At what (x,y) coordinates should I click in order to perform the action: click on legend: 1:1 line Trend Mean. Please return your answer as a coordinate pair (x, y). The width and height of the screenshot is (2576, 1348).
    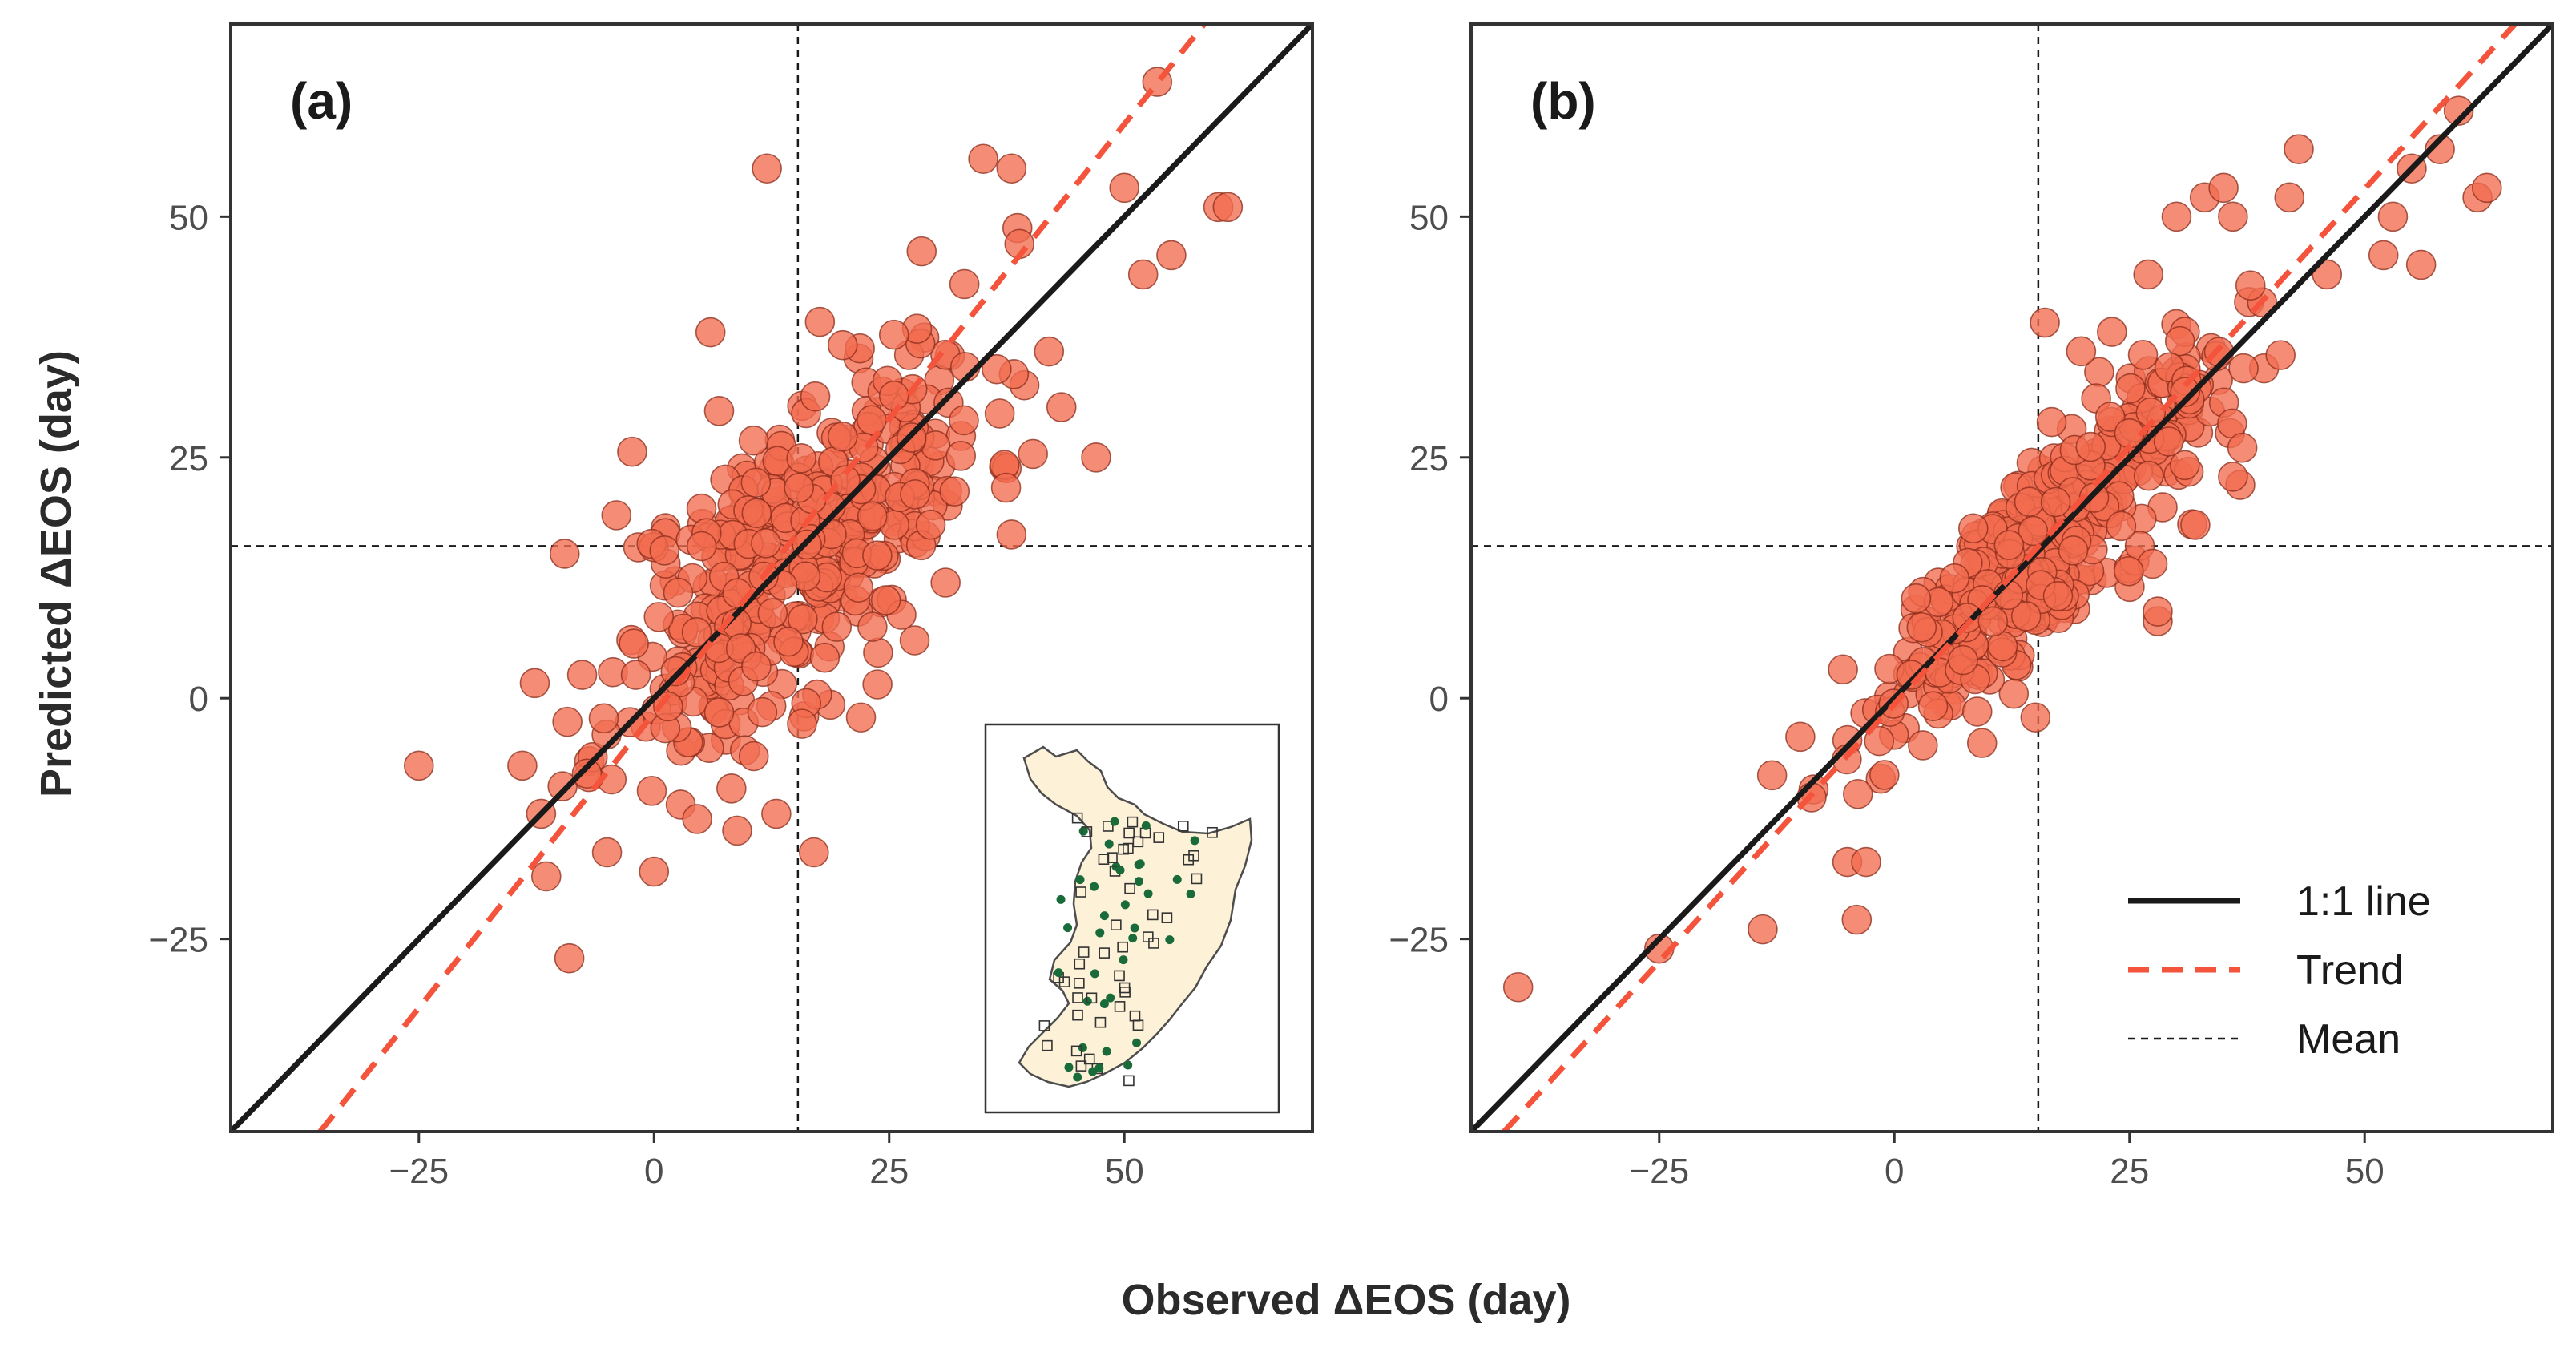
    Looking at the image, I should click on (2279, 970).